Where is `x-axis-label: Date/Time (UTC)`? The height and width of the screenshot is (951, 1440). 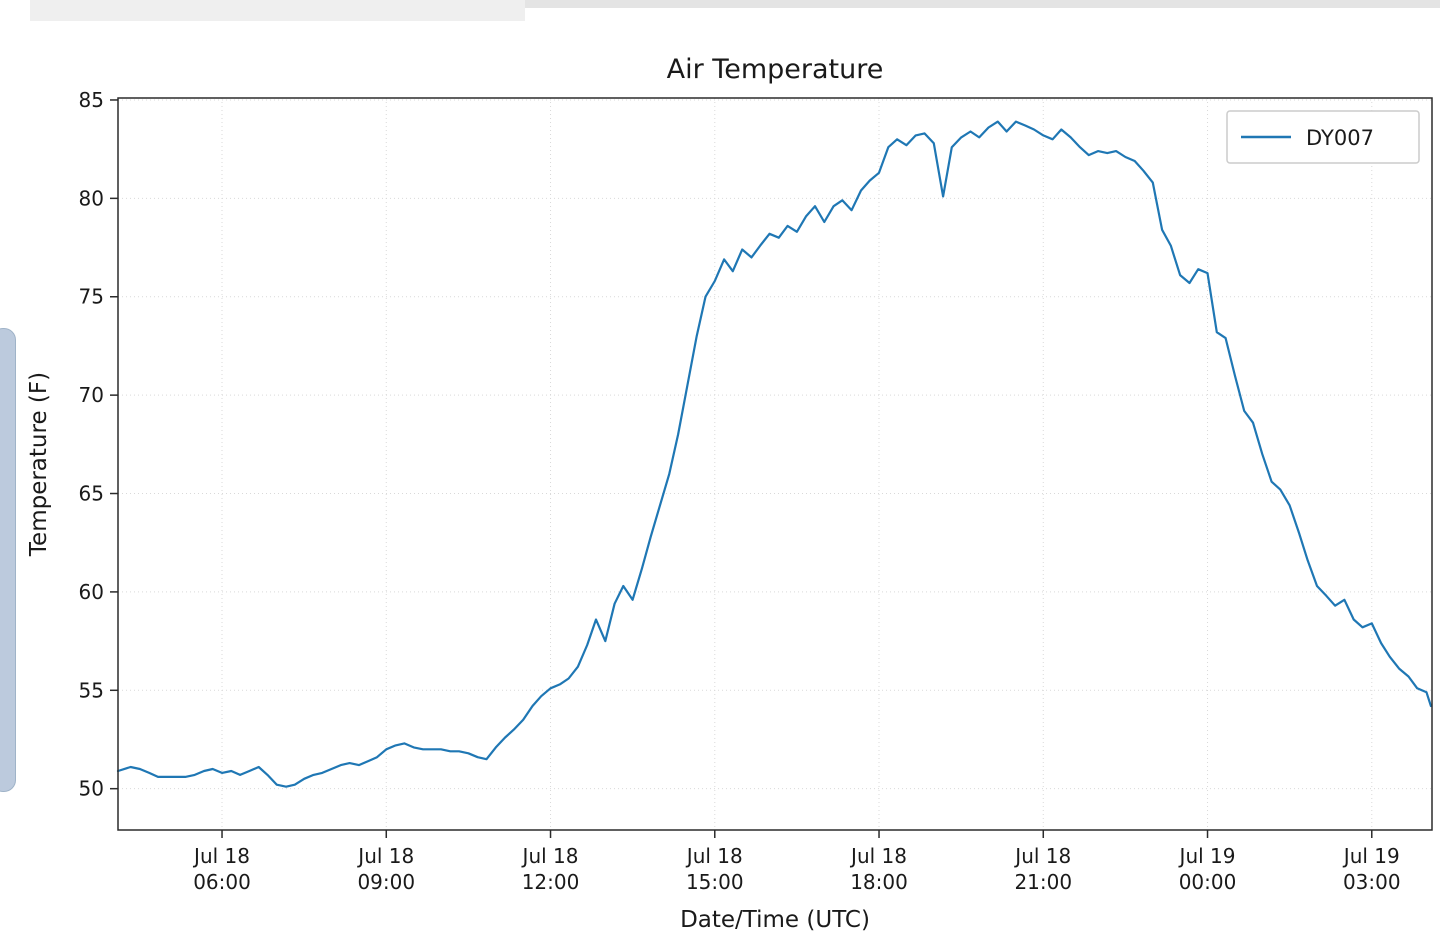
x-axis-label: Date/Time (UTC) is located at coordinates (775, 920).